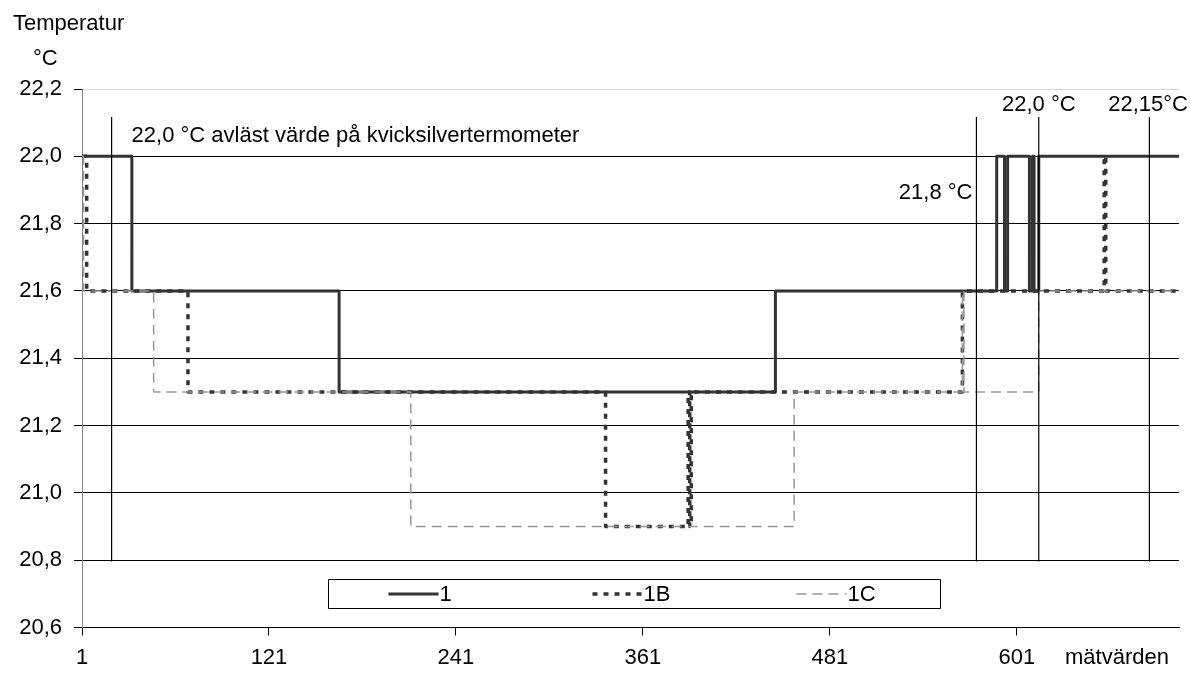  I want to click on x-tick-label: 121, so click(269, 656).